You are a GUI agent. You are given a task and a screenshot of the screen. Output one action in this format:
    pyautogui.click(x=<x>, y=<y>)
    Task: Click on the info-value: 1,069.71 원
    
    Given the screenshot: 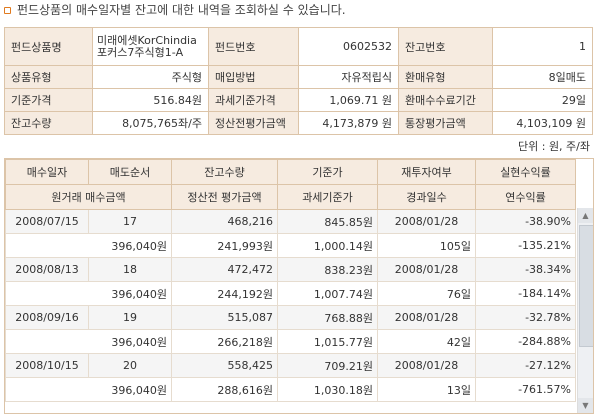 What is the action you would take?
    pyautogui.click(x=348, y=100)
    